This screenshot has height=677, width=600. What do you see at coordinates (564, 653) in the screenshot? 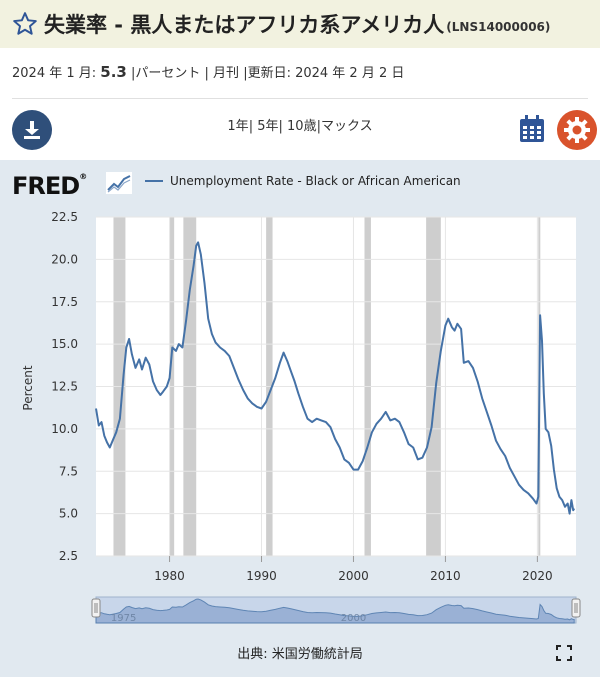
I see `fullscreen-icon` at bounding box center [564, 653].